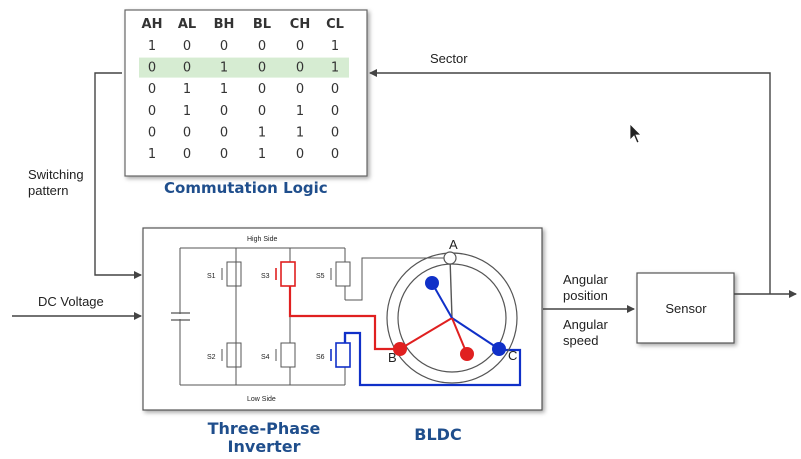  What do you see at coordinates (211, 276) in the screenshot?
I see `switch-s1-label: S1` at bounding box center [211, 276].